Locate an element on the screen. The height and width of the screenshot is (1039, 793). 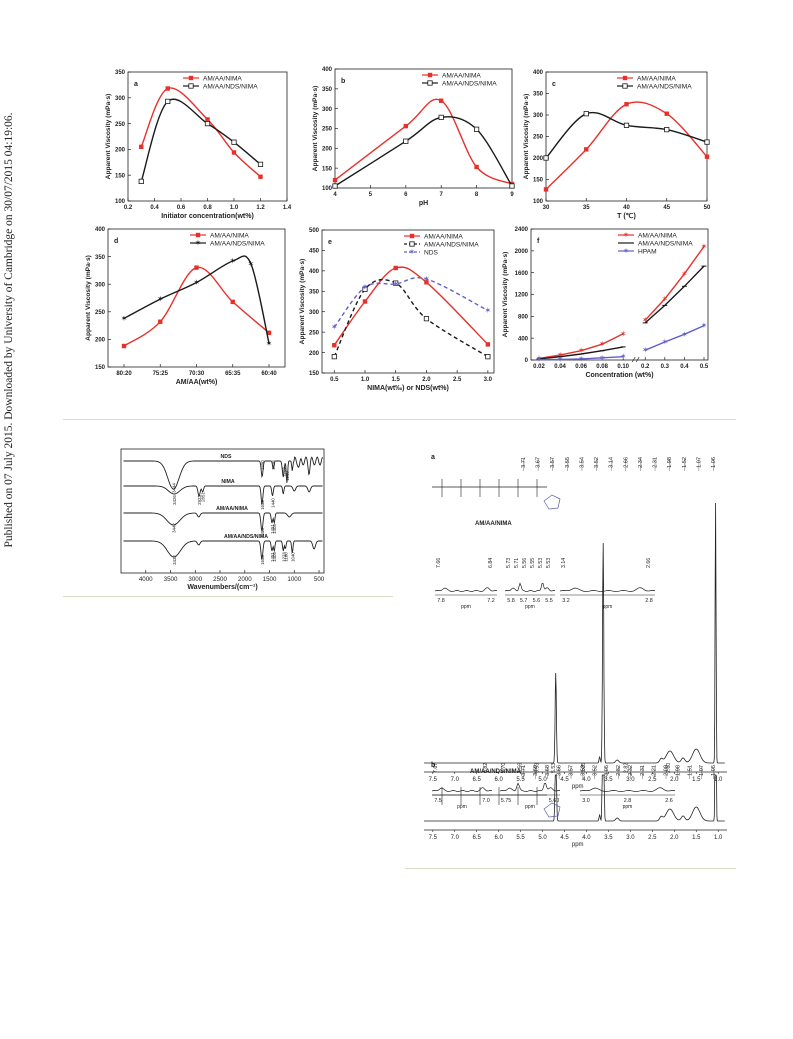
inset-tick-label: 7.8 is located at coordinates (441, 601).